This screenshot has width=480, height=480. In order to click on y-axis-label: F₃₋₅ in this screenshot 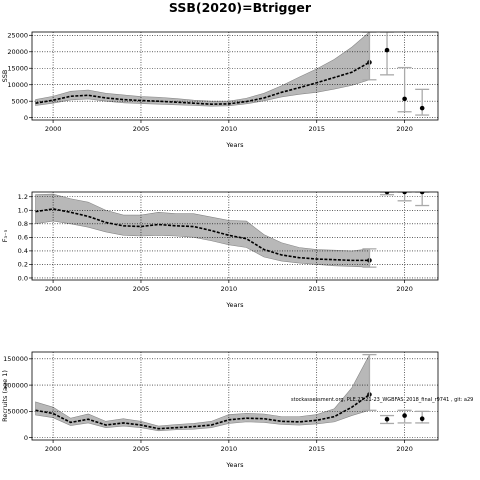, I will do `click(5, 235)`.